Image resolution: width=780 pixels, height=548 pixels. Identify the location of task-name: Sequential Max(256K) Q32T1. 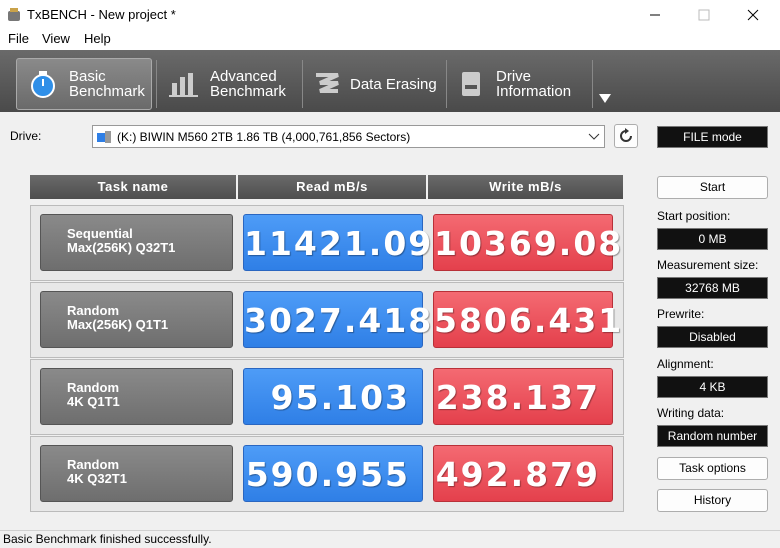
(136, 242).